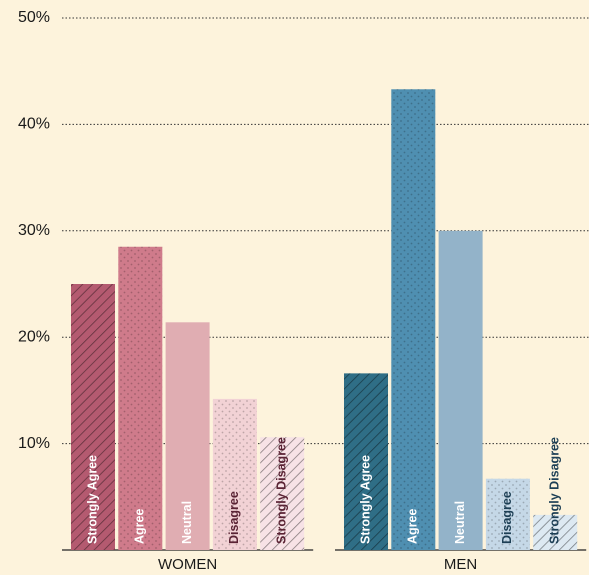  What do you see at coordinates (34, 17) in the screenshot?
I see `y-tick-label: 50%` at bounding box center [34, 17].